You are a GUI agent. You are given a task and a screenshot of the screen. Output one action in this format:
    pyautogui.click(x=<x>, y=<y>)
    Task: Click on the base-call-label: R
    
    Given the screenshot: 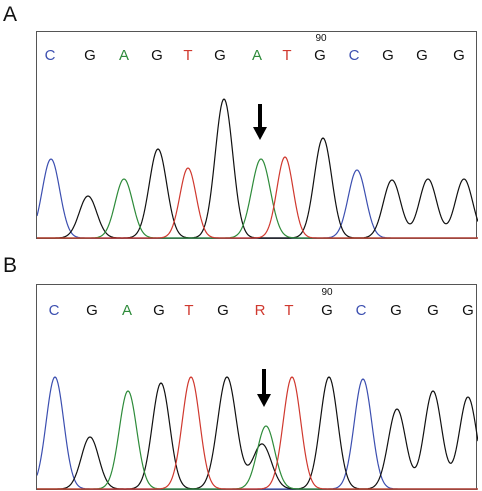 What is the action you would take?
    pyautogui.click(x=260, y=310)
    